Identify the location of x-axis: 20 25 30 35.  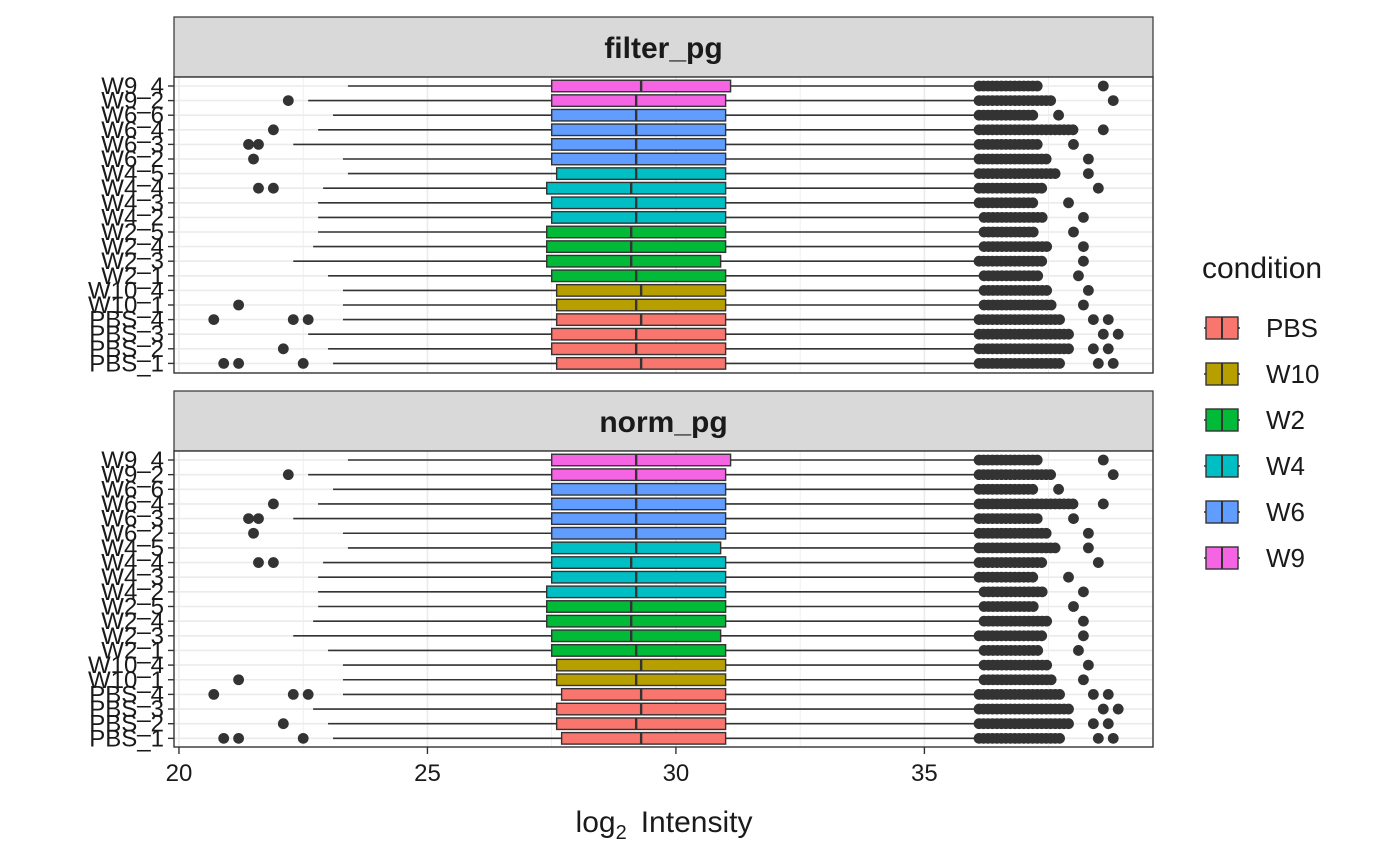
(552, 767).